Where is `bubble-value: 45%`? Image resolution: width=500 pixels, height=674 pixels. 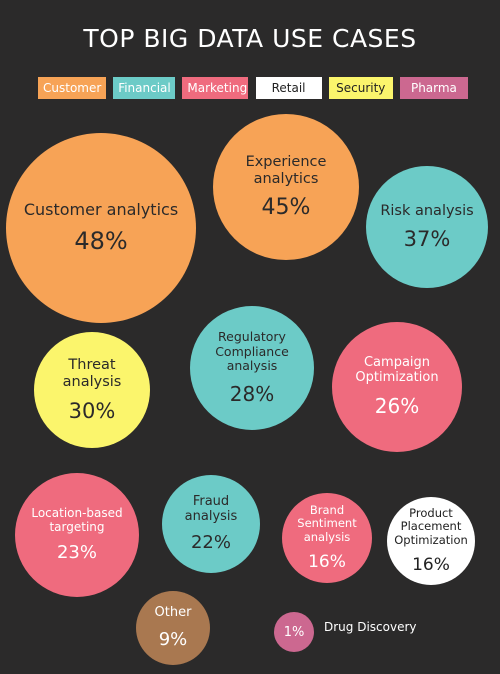 bubble-value: 45% is located at coordinates (286, 208).